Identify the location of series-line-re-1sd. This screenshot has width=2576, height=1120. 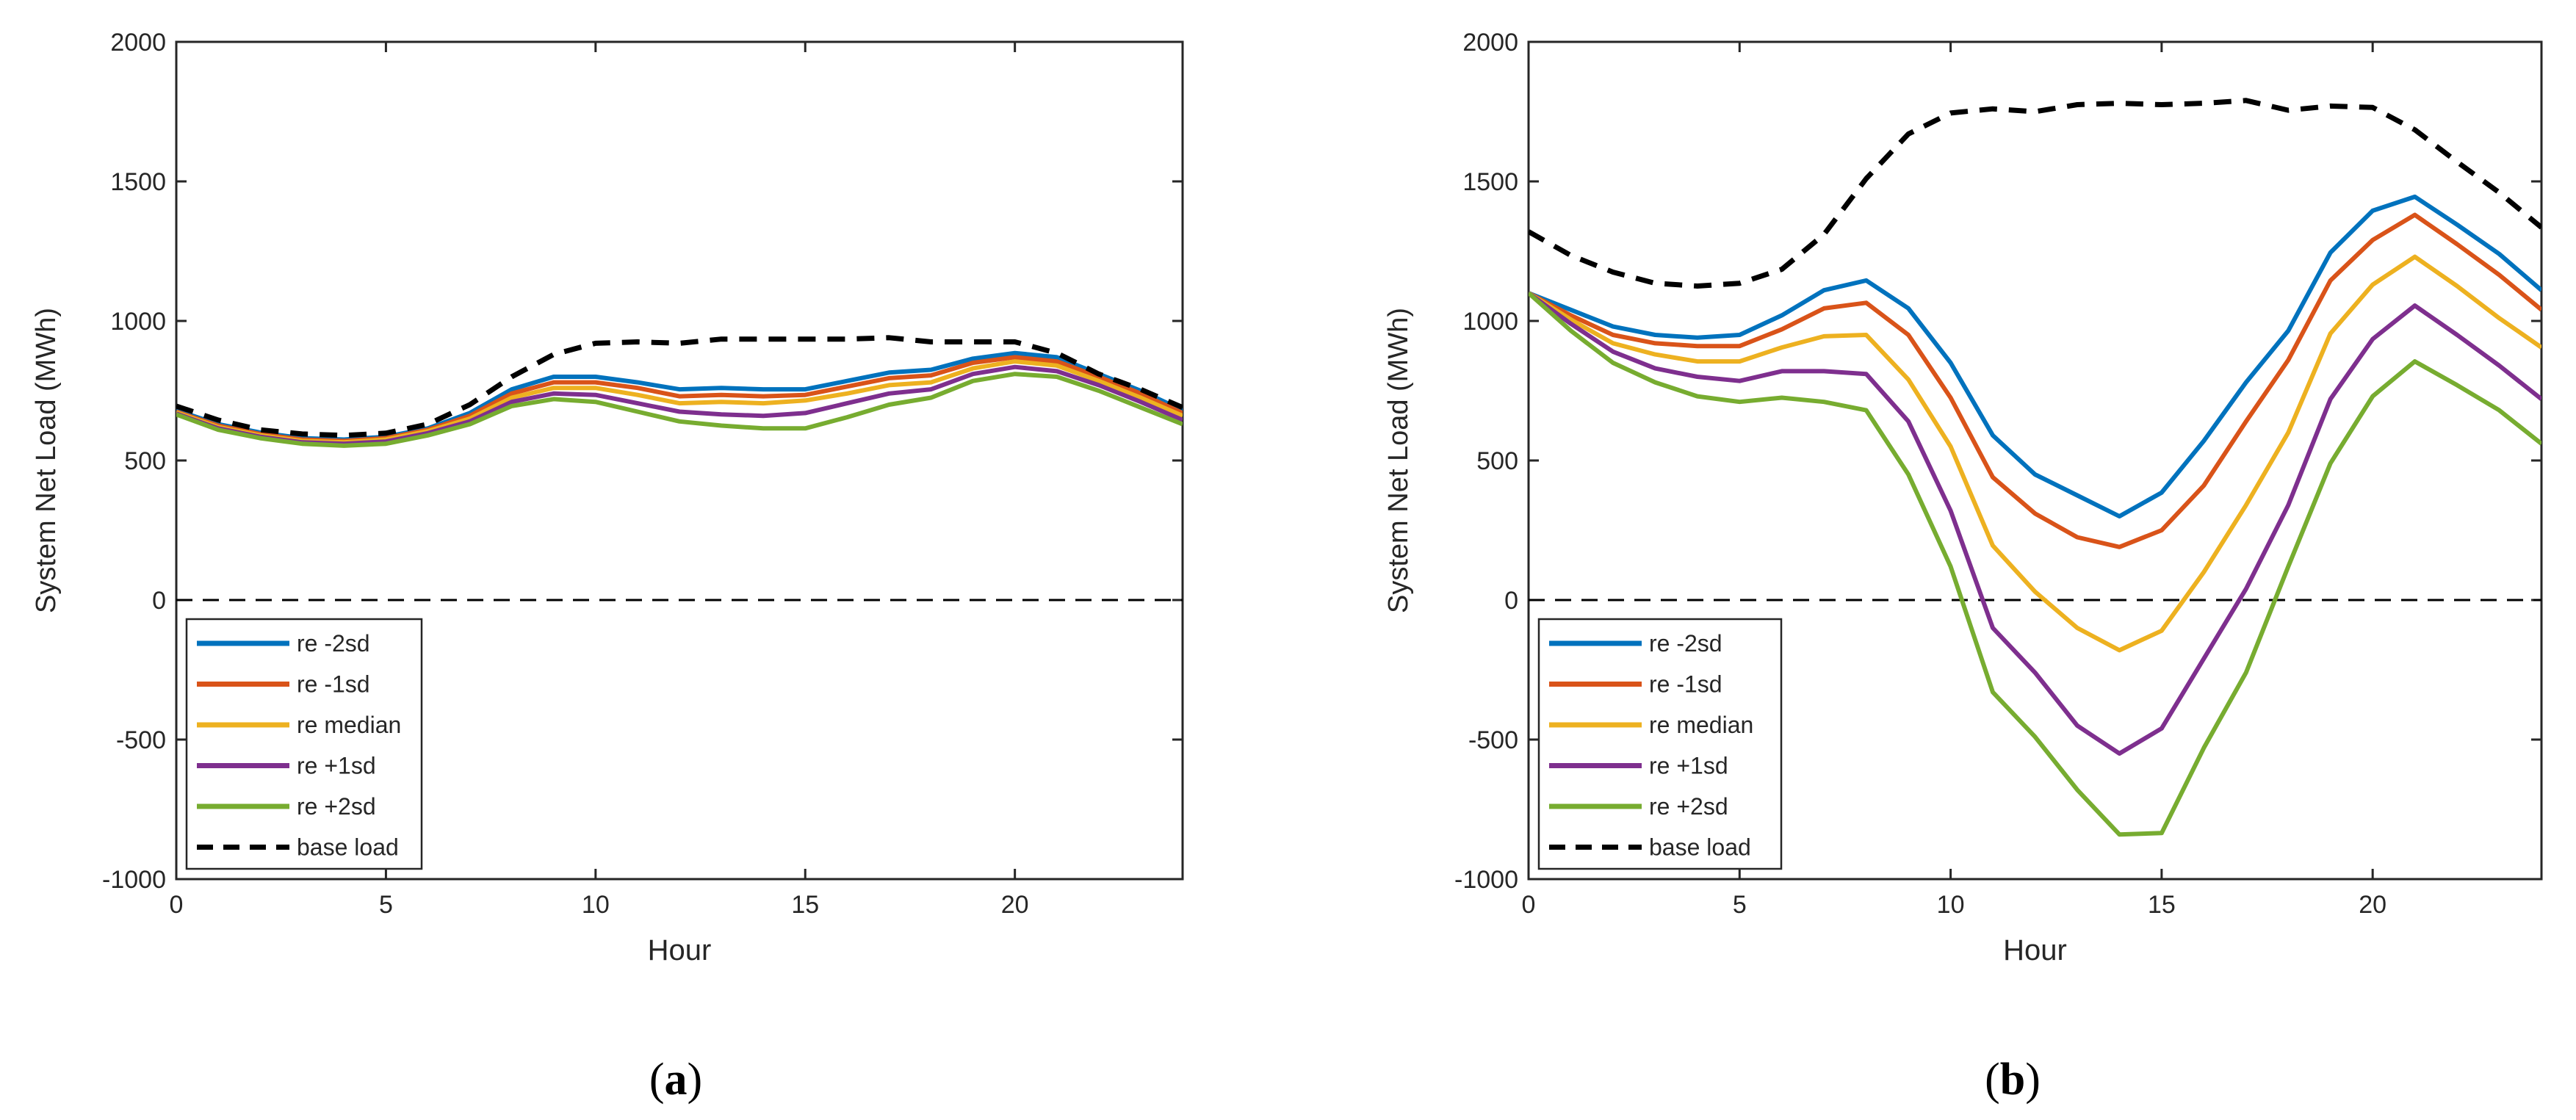
(2035, 380).